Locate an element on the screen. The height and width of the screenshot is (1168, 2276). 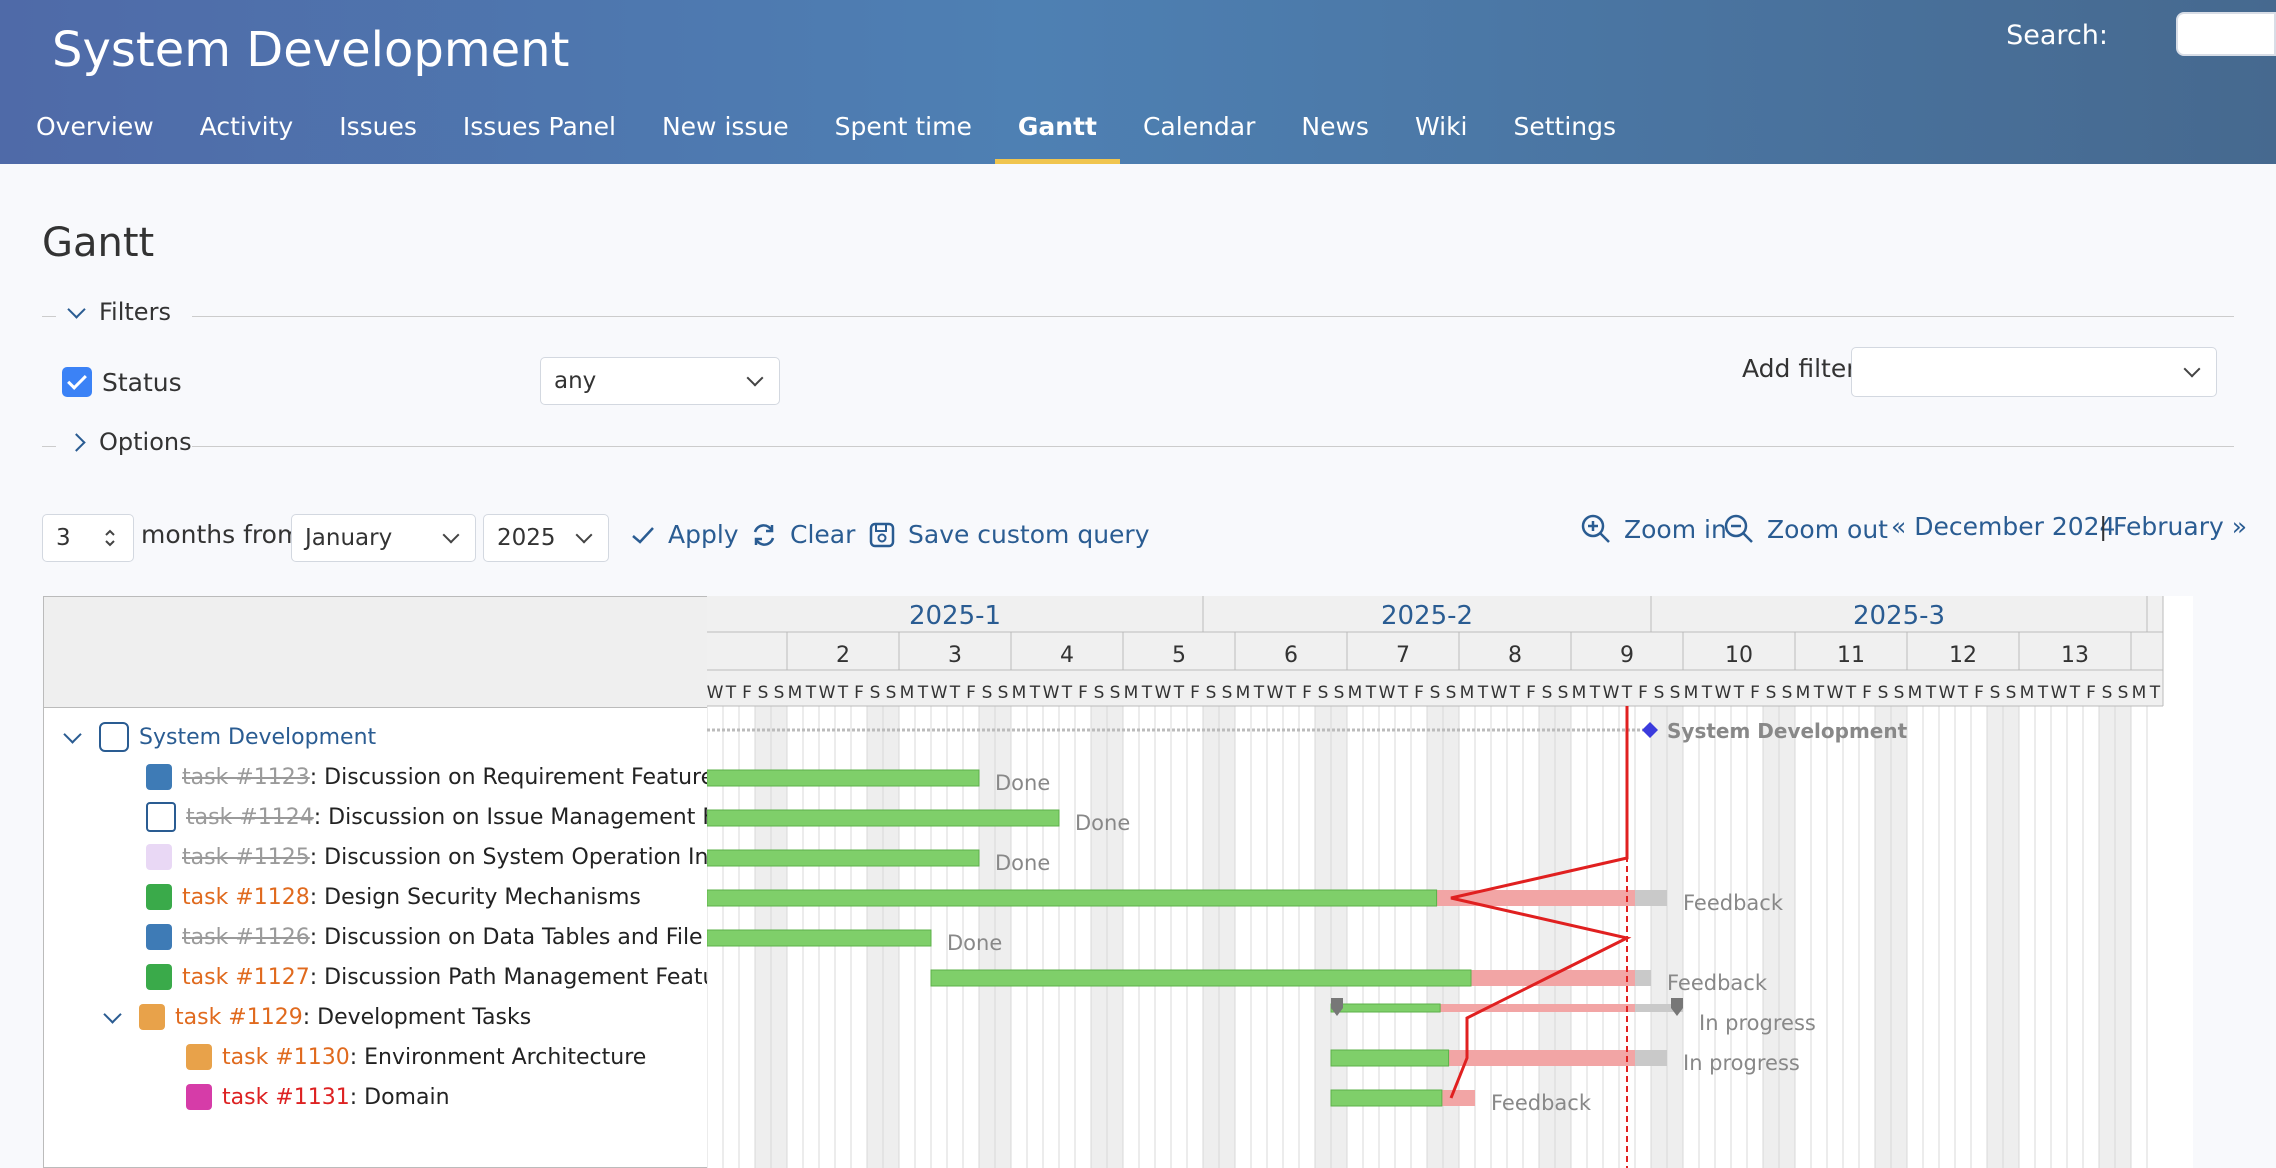
issue-link: task #1127 is located at coordinates (246, 977).